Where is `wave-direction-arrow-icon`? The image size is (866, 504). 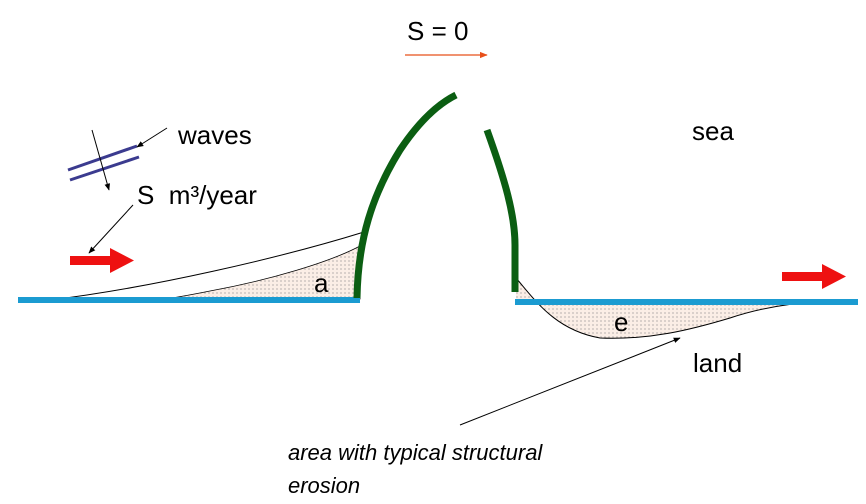
wave-direction-arrow-icon is located at coordinates (100, 160).